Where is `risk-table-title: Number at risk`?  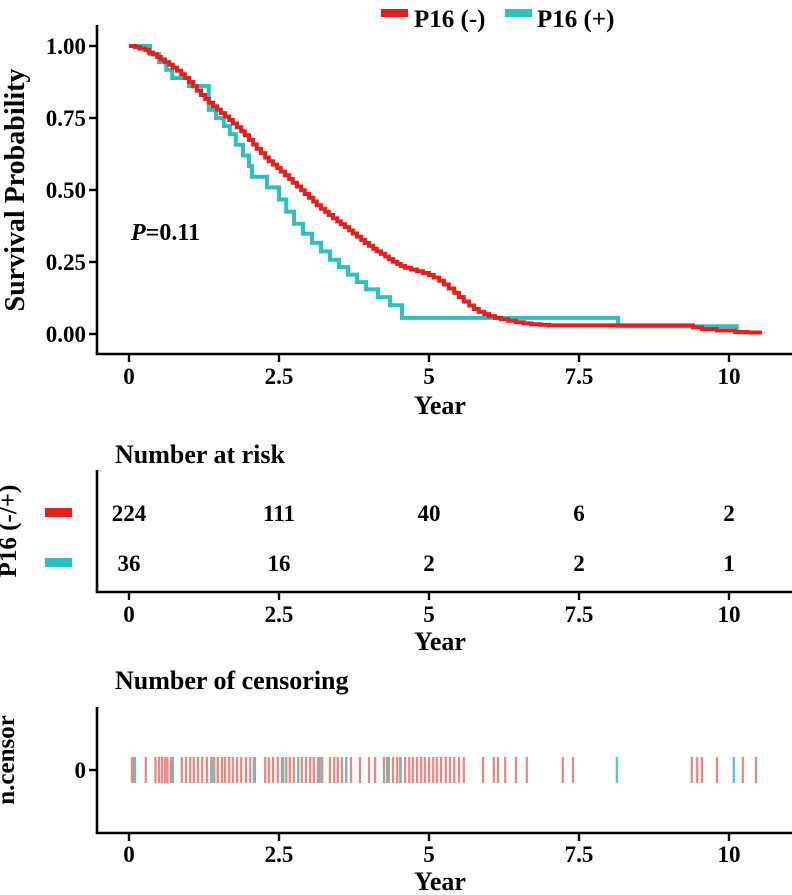 risk-table-title: Number at risk is located at coordinates (200, 454).